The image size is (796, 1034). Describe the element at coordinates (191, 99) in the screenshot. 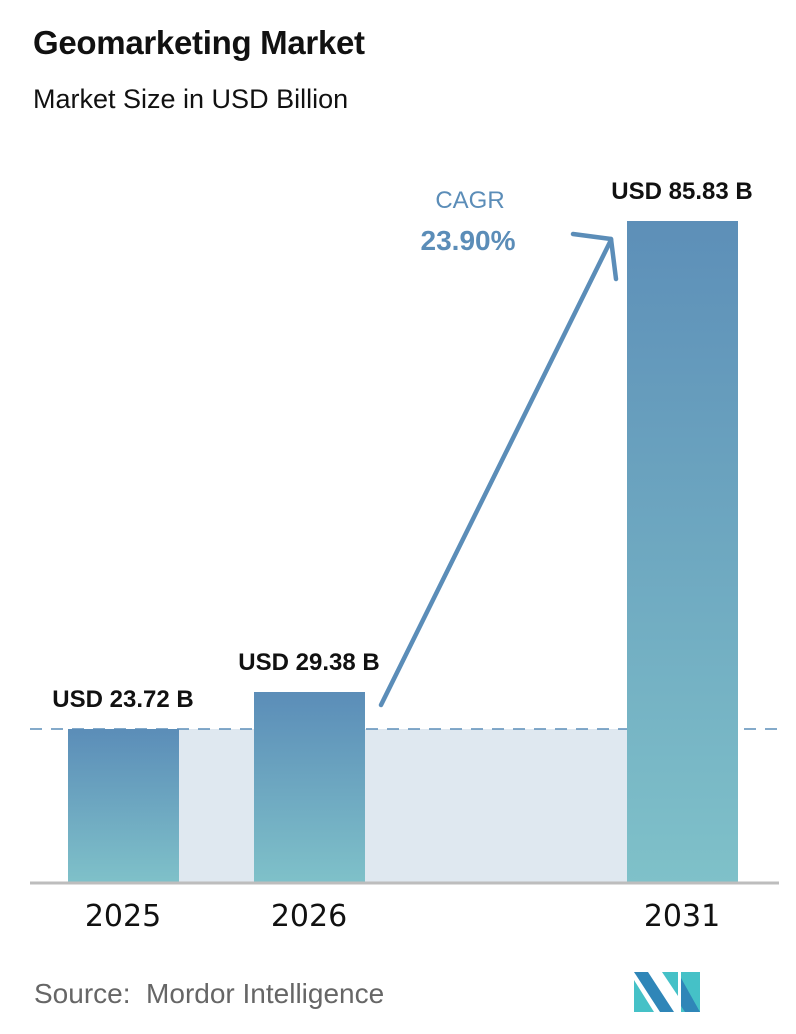

I see `chart-subtitle: Market Size in USD Billion` at that location.